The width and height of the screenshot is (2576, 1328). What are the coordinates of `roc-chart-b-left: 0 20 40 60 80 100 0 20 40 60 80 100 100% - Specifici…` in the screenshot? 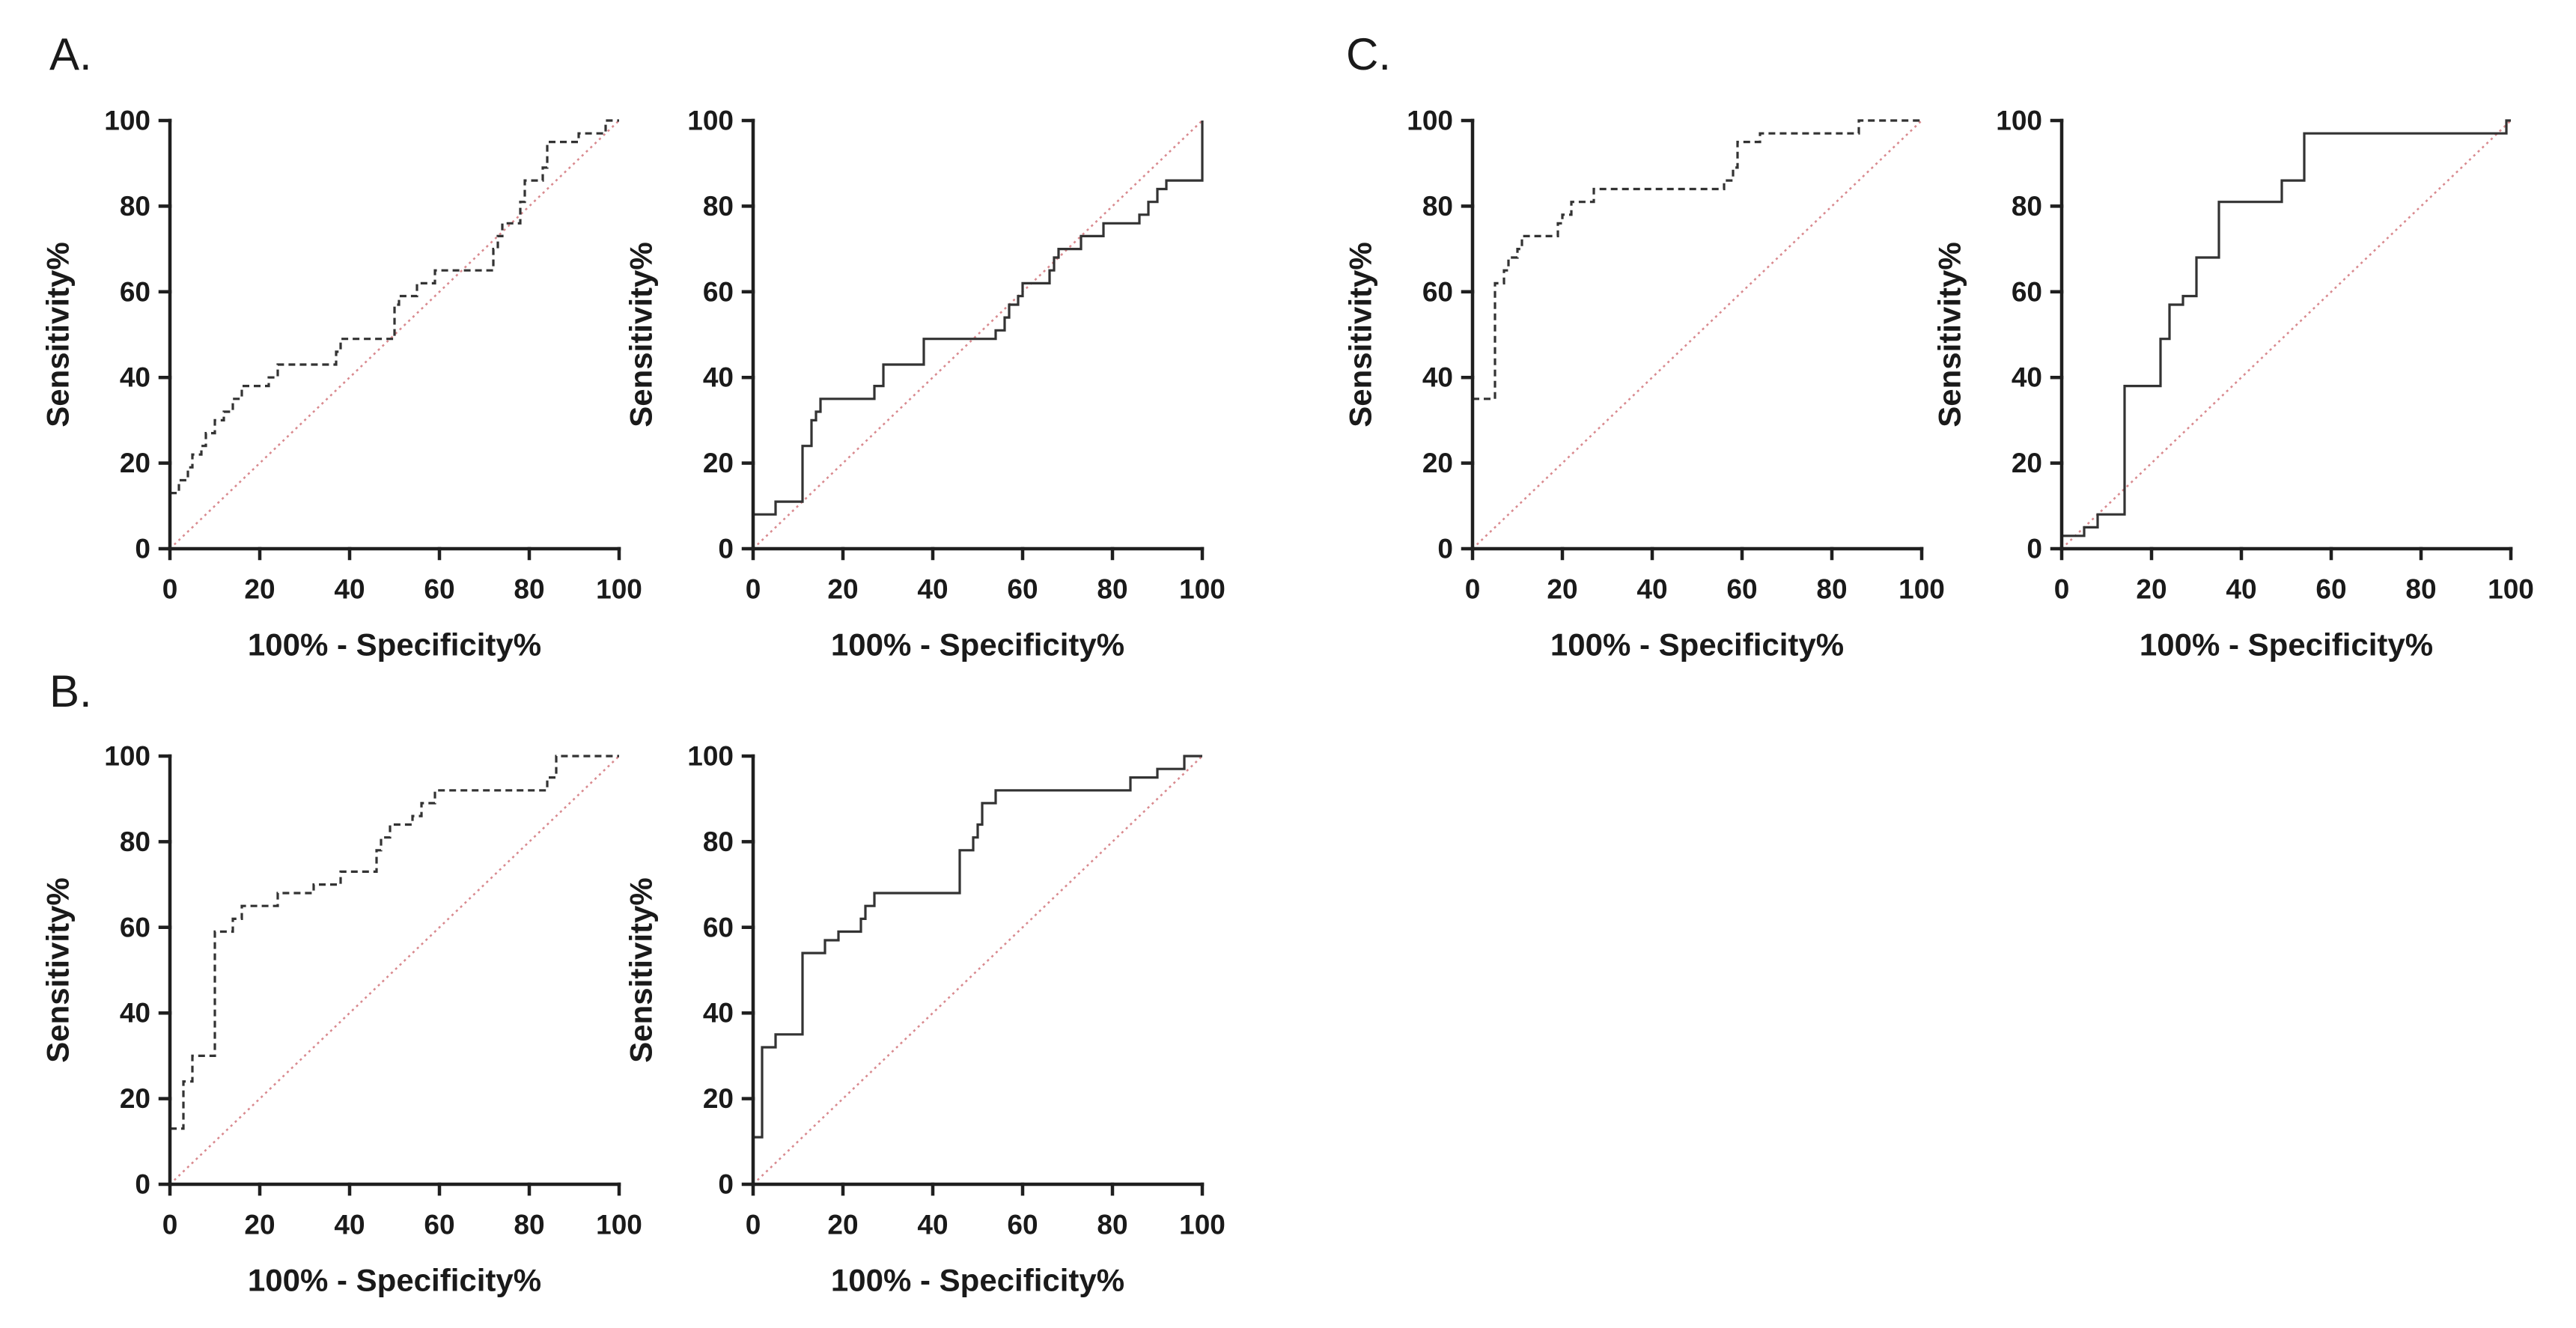 It's located at (341, 1019).